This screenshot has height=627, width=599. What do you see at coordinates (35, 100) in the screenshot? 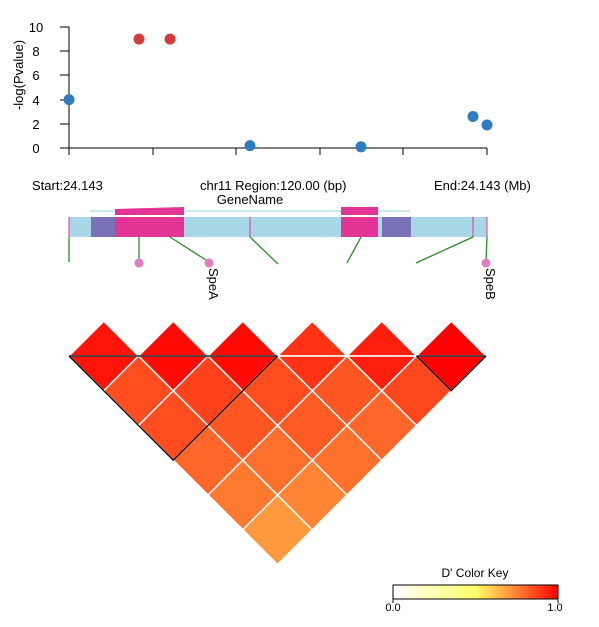
I see `y-tick-label: 4` at bounding box center [35, 100].